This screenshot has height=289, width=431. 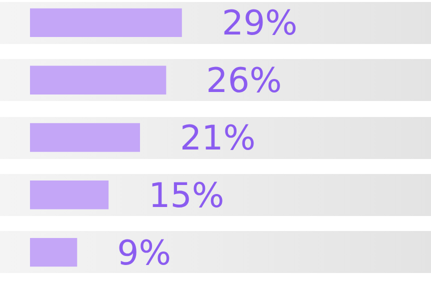 I want to click on data-label: 26%, so click(x=244, y=81).